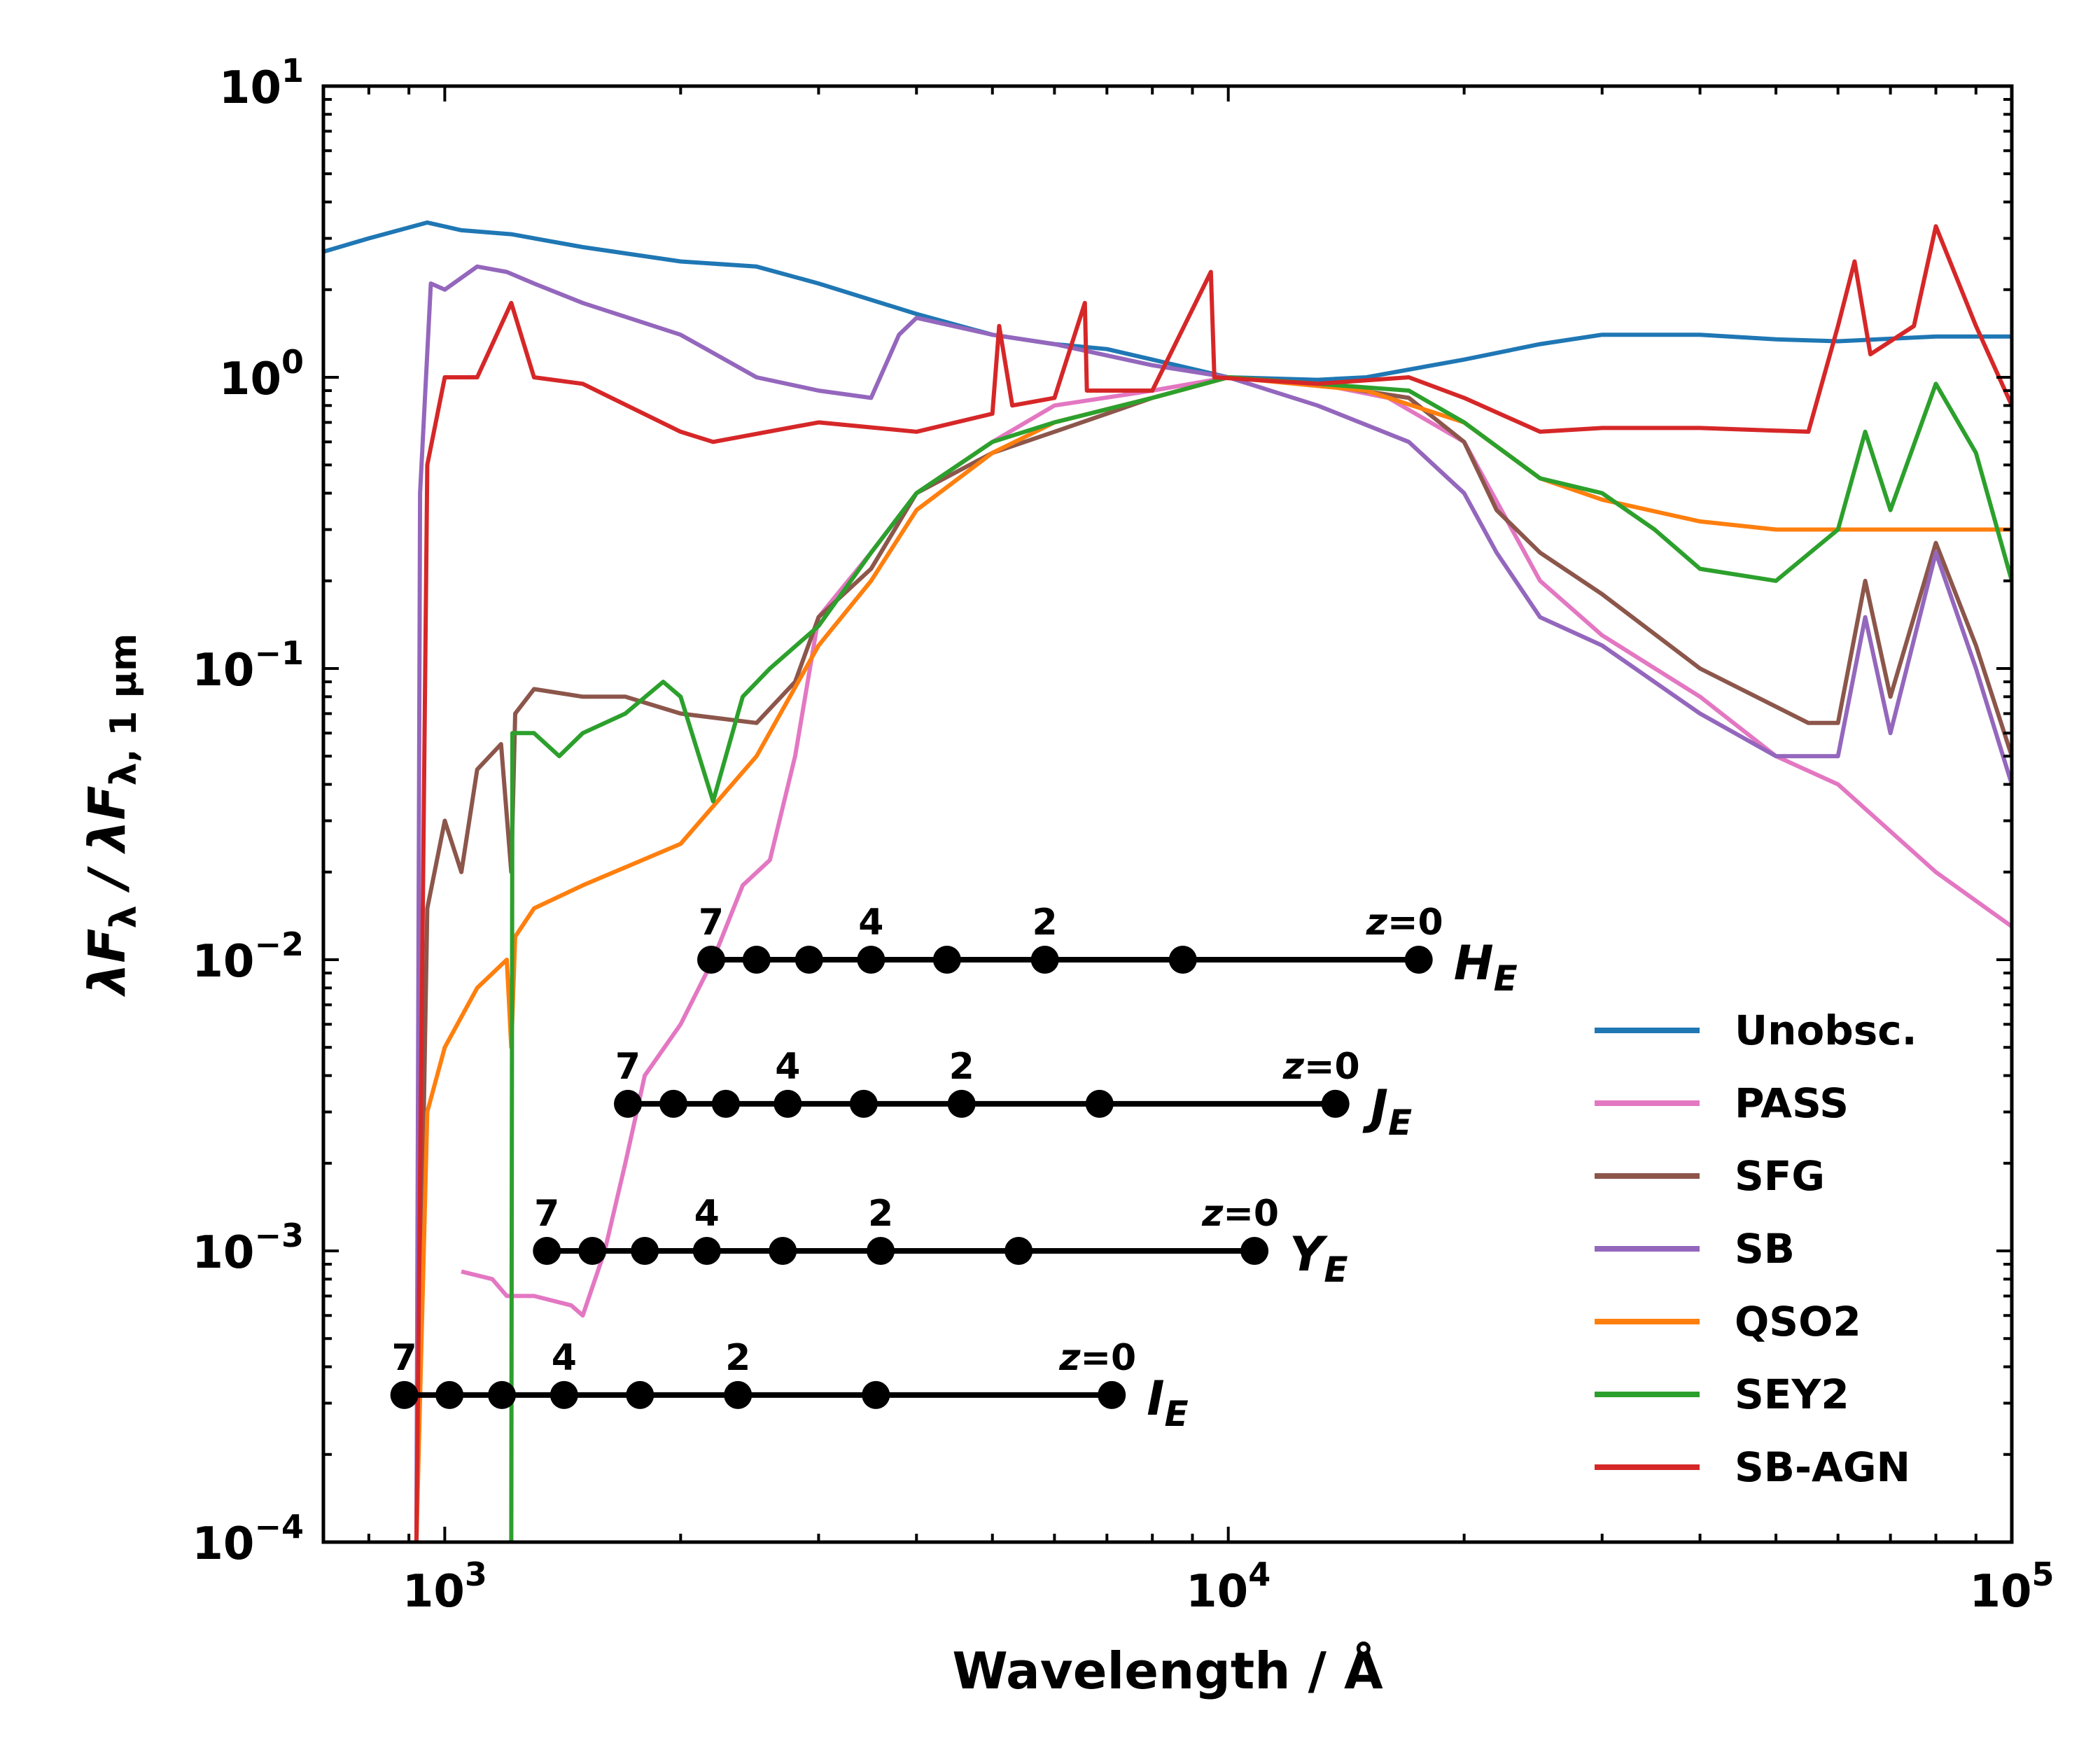  I want to click on legend-item-sey2: SEY2, so click(1722, 1394).